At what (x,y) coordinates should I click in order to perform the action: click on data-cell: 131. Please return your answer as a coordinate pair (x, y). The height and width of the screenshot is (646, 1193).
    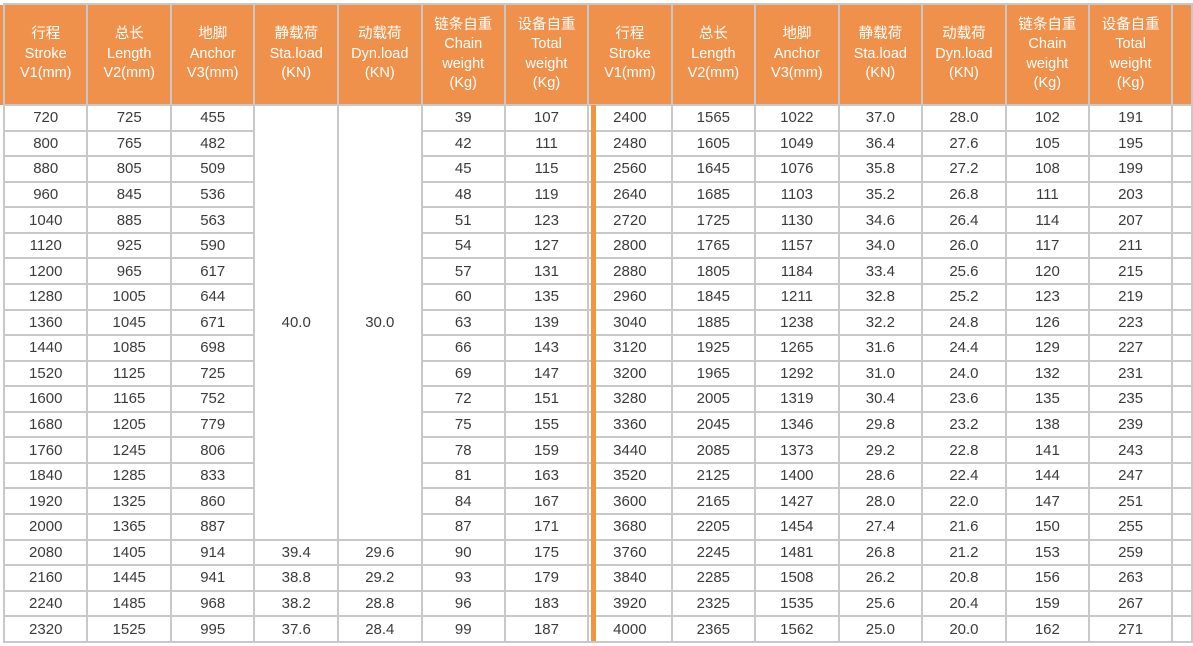
    Looking at the image, I should click on (546, 271).